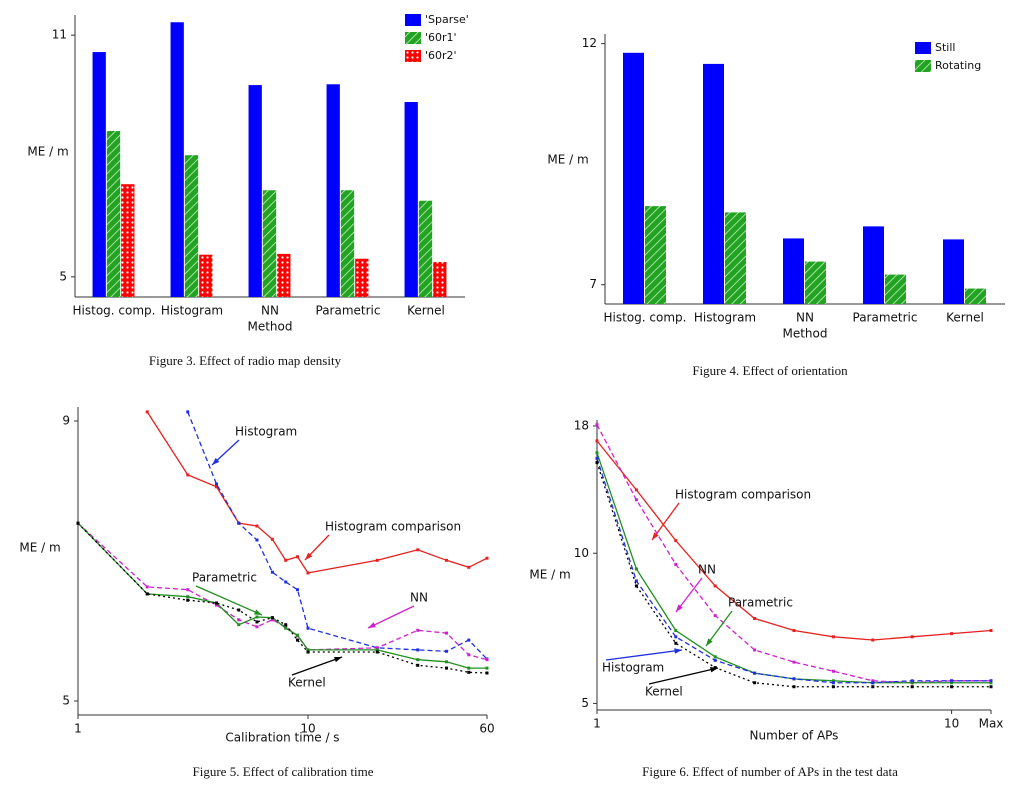 This screenshot has height=799, width=1027. What do you see at coordinates (581, 553) in the screenshot?
I see `y-tick-label: 10` at bounding box center [581, 553].